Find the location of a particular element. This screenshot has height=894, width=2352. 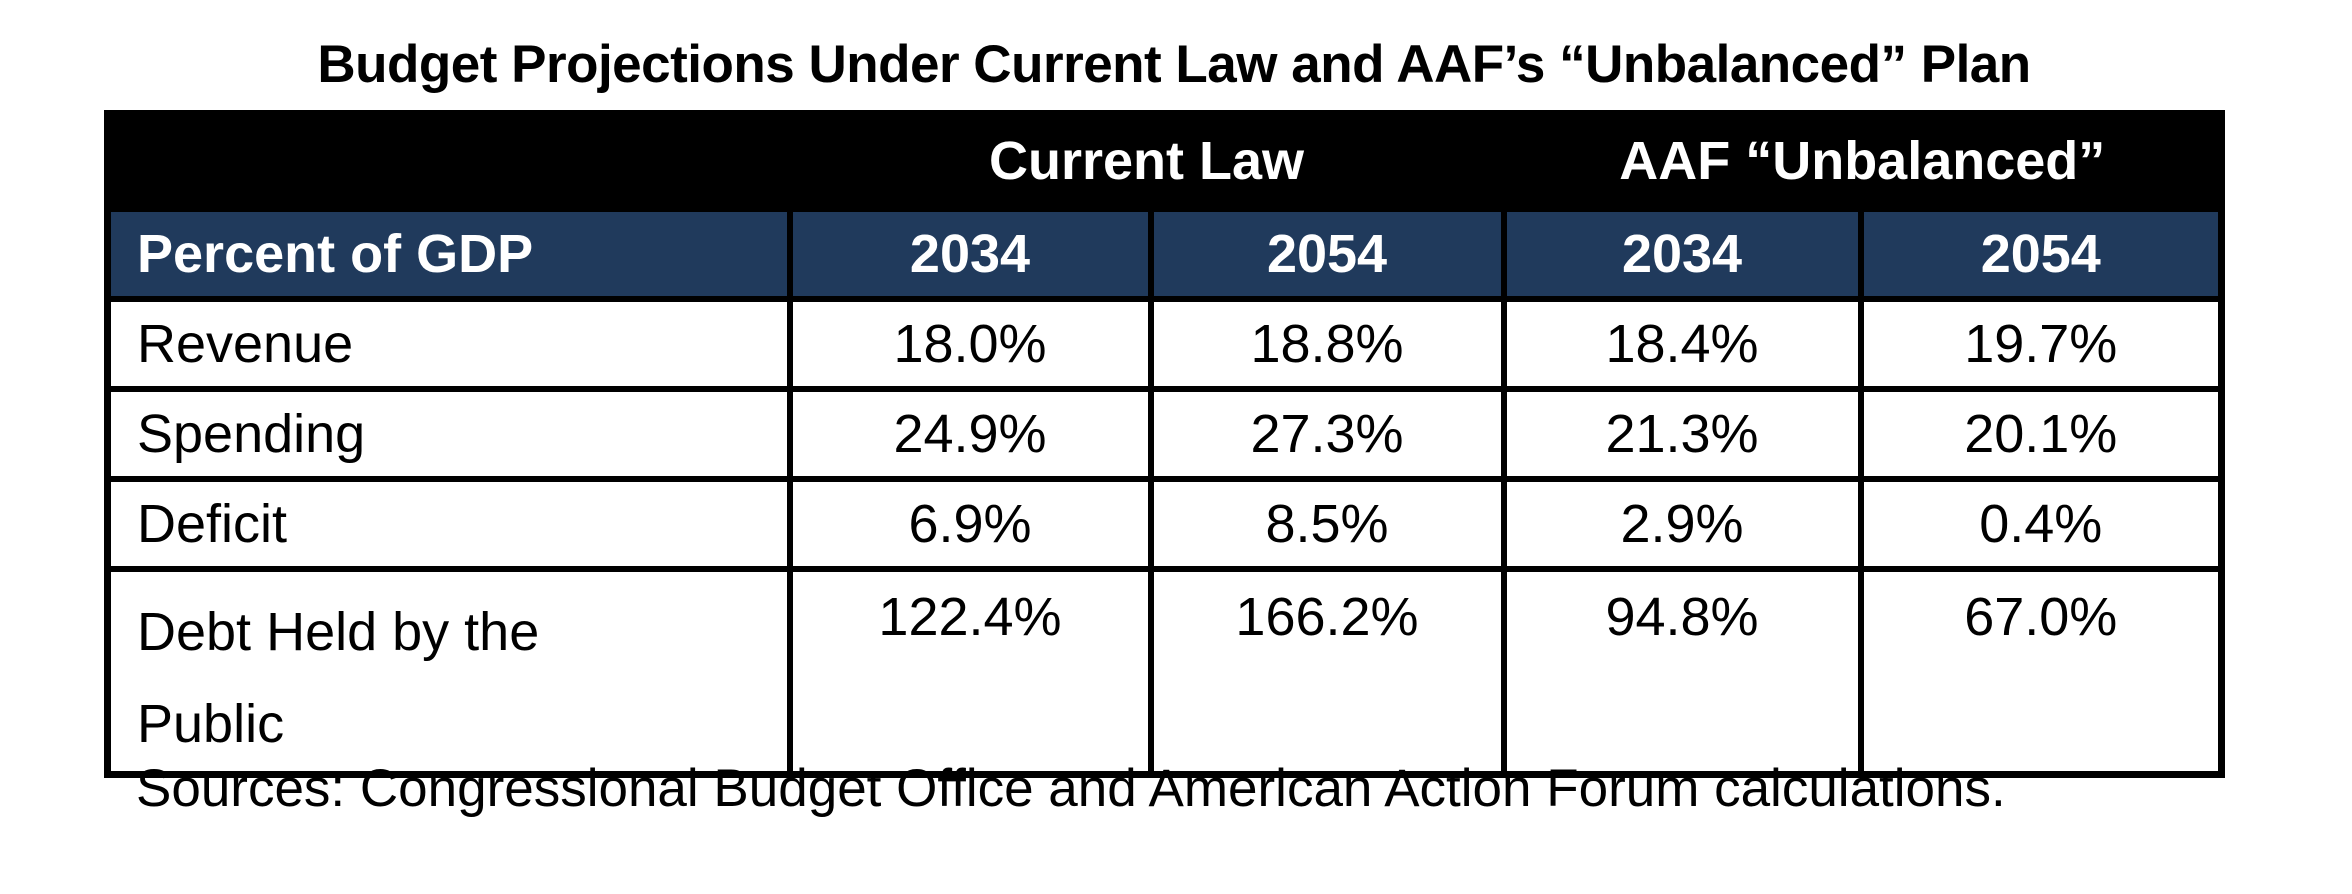

year-header-aaf-2054: 2054 is located at coordinates (2041, 253).